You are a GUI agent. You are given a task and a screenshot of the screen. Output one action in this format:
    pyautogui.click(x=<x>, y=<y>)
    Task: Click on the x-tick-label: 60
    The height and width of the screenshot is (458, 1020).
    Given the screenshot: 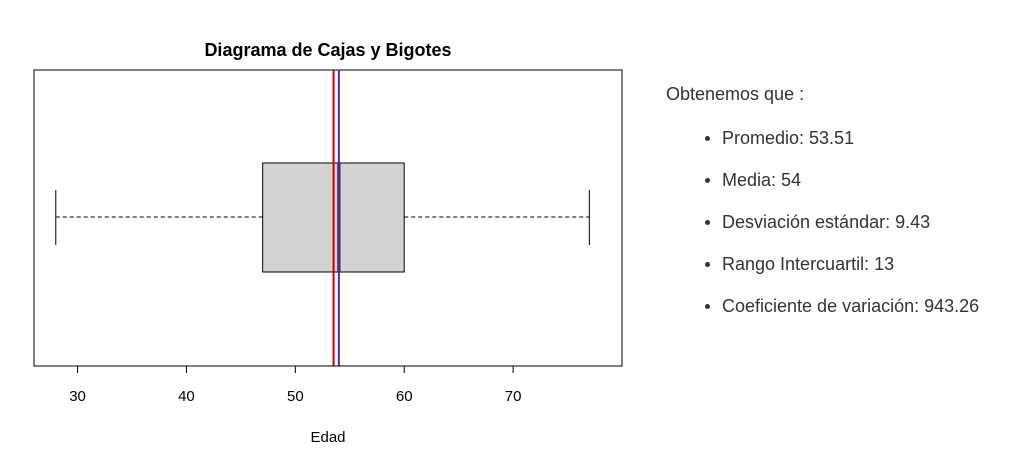 What is the action you would take?
    pyautogui.click(x=404, y=396)
    